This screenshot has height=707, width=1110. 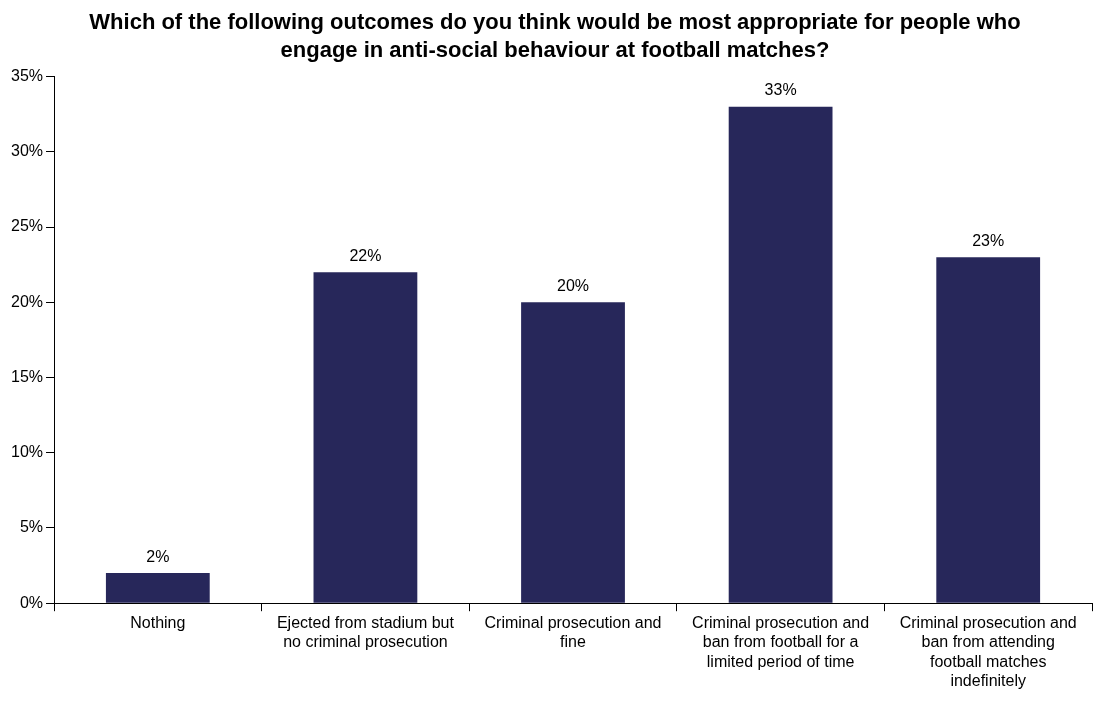 I want to click on y-tick-label: 10%, so click(x=27, y=452).